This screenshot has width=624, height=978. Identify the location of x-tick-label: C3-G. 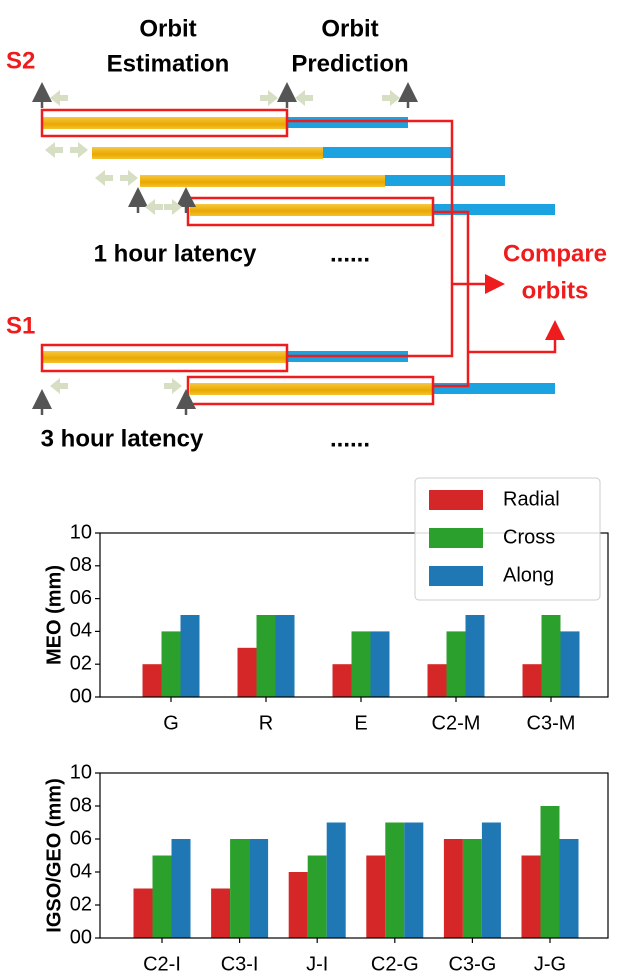
(473, 964).